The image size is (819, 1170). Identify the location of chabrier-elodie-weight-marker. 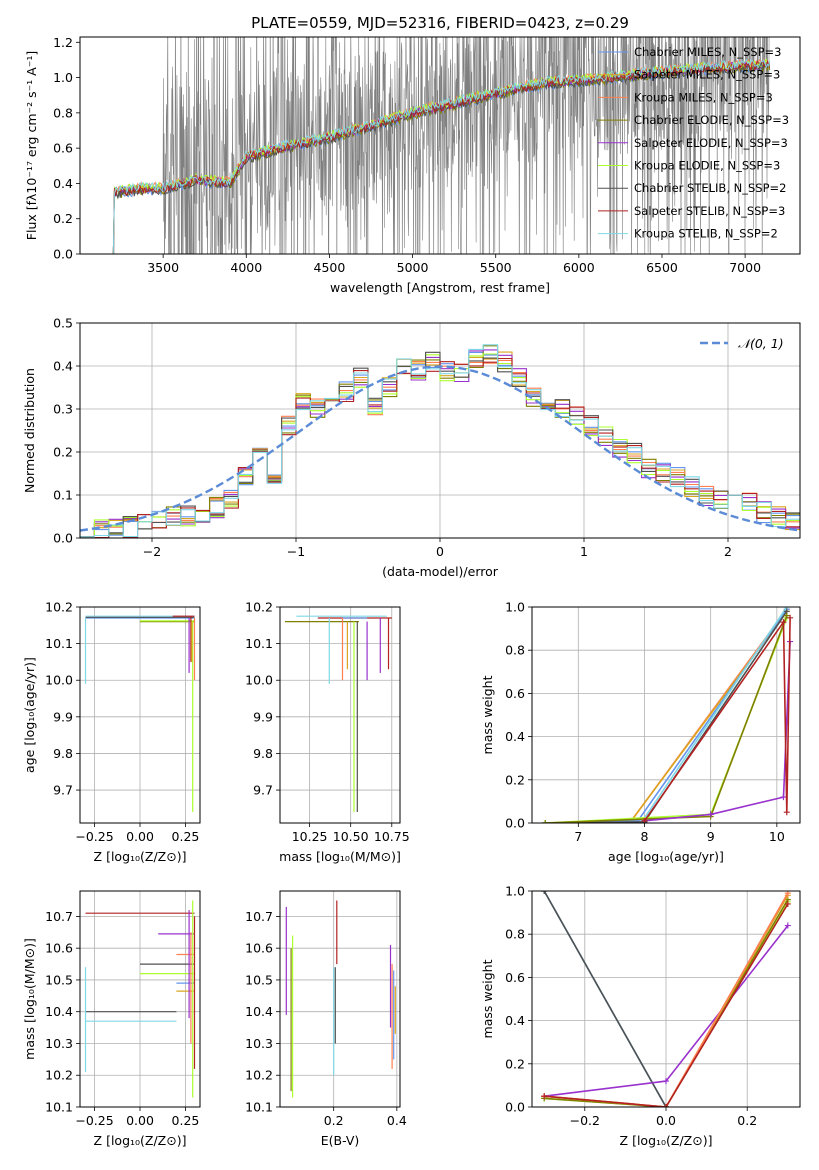
(545, 821).